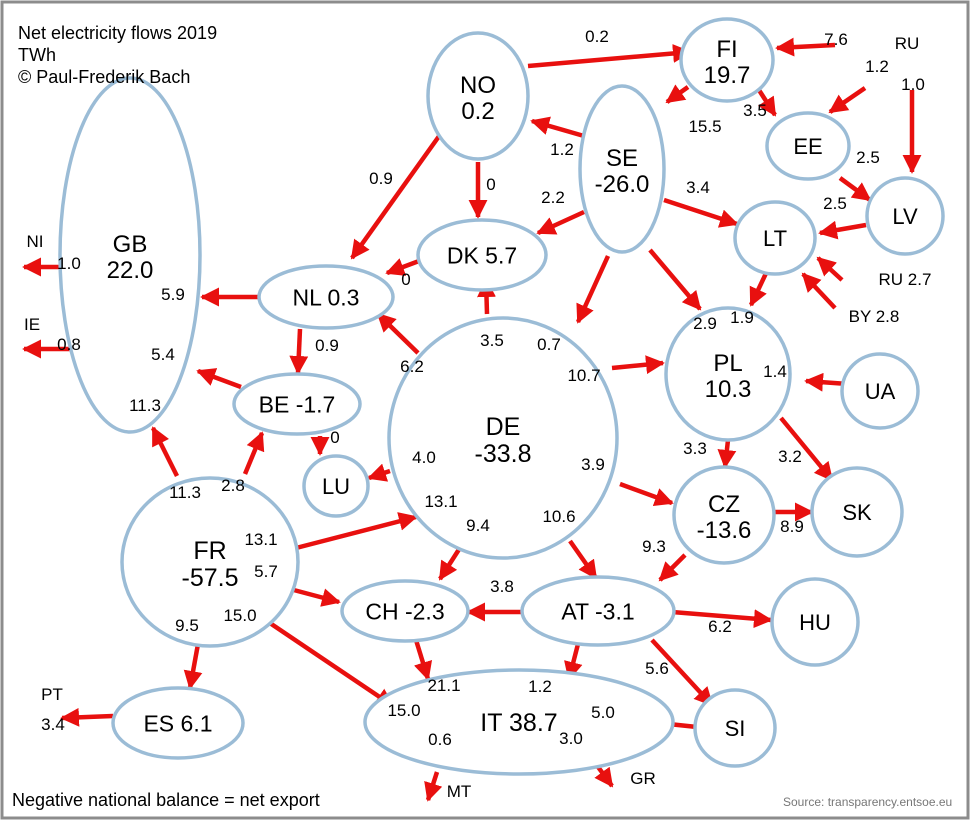 This screenshot has height=823, width=973. Describe the element at coordinates (118, 33) in the screenshot. I see `diagram-title: Net electricity flows 2019` at that location.